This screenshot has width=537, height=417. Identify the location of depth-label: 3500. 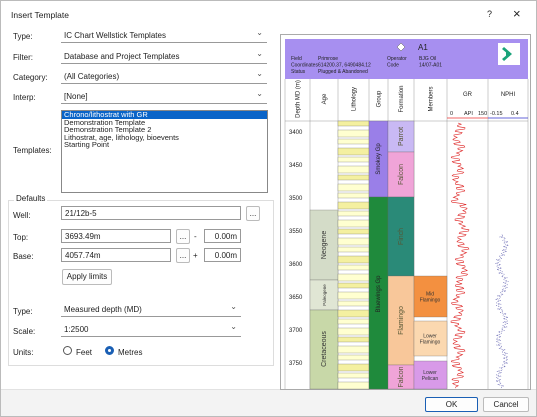
(296, 199).